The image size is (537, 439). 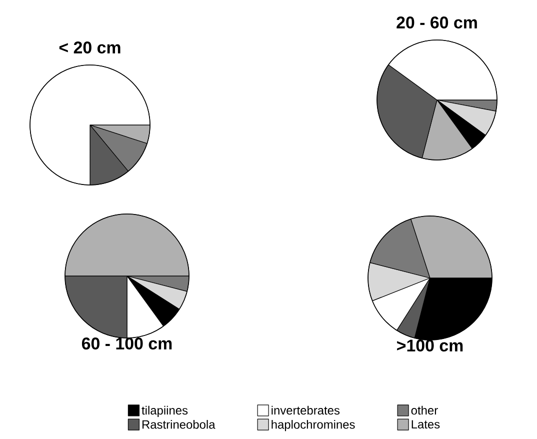 I want to click on legend-label: invertebrates, so click(x=306, y=410).